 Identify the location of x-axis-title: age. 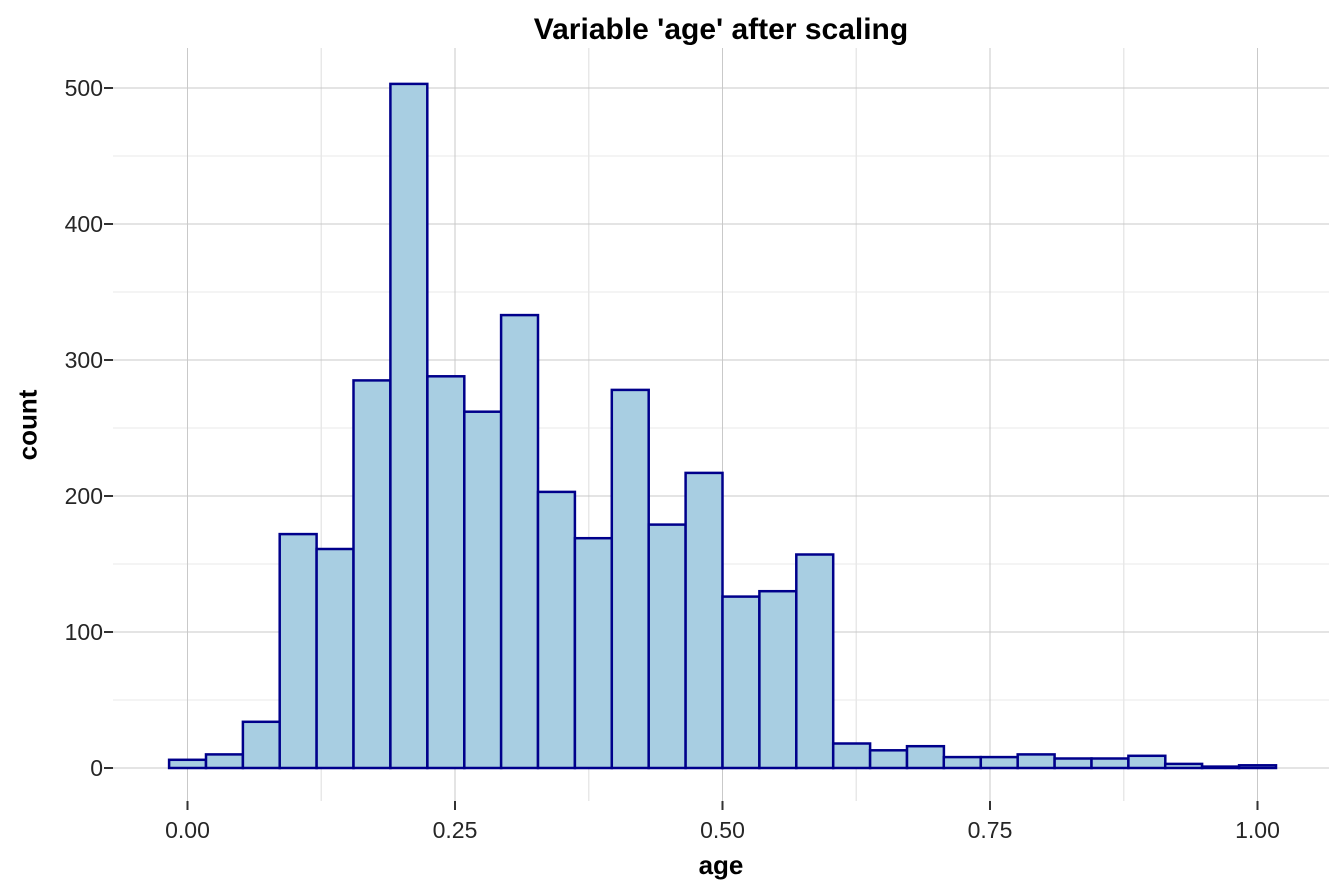
(721, 865).